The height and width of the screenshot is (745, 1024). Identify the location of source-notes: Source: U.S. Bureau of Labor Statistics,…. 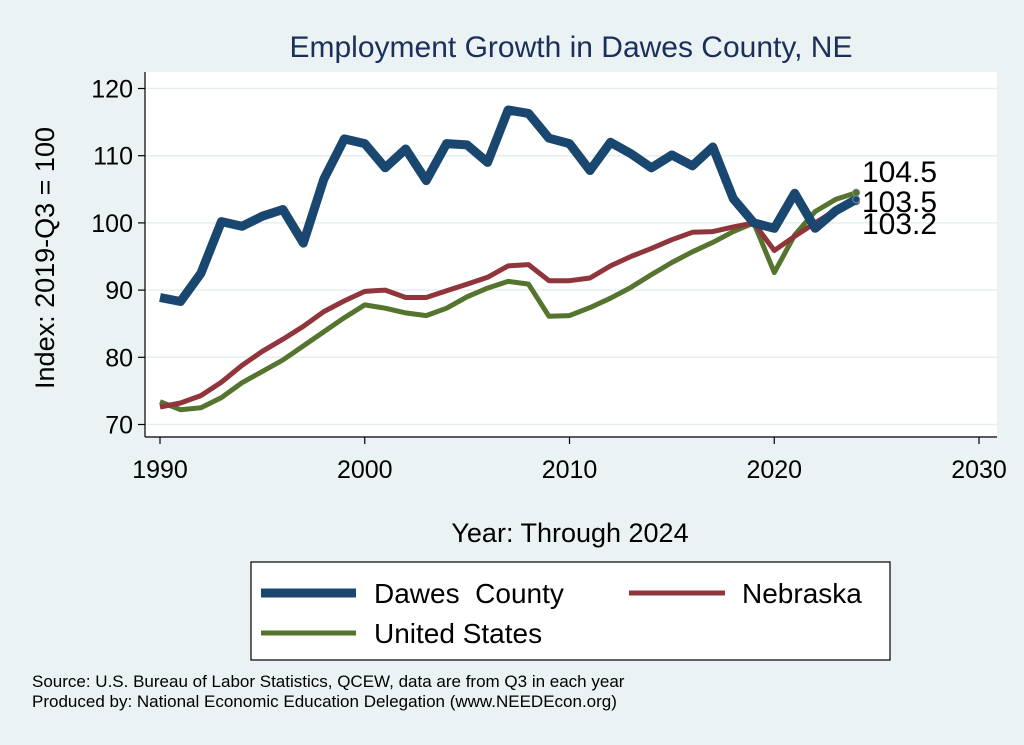
(328, 692).